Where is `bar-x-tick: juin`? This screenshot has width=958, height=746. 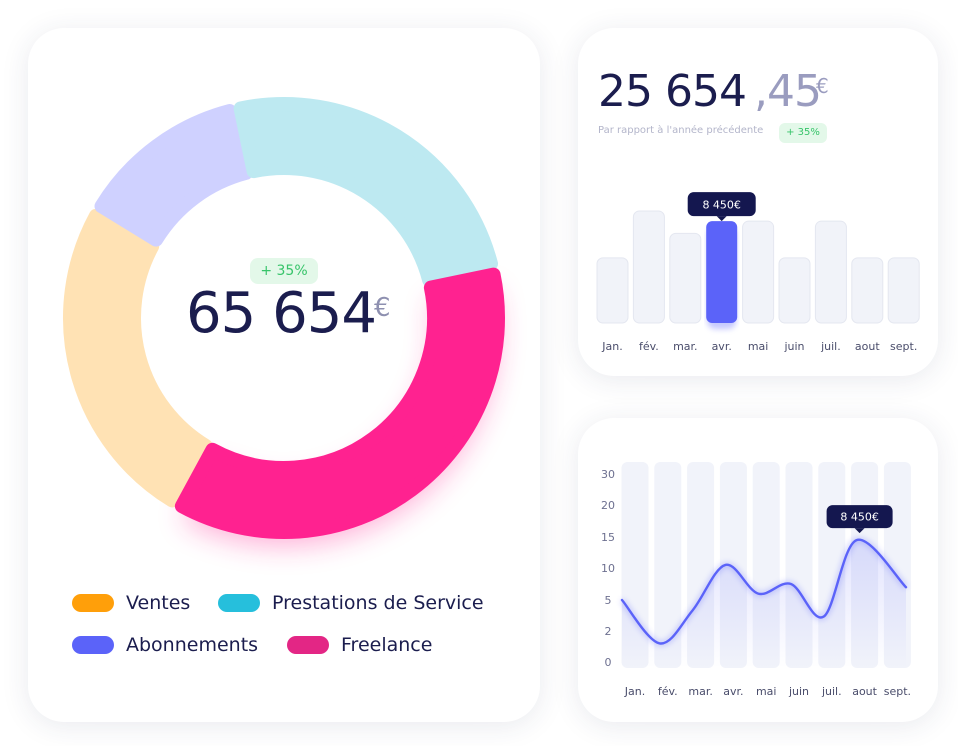
bar-x-tick: juin is located at coordinates (793, 346).